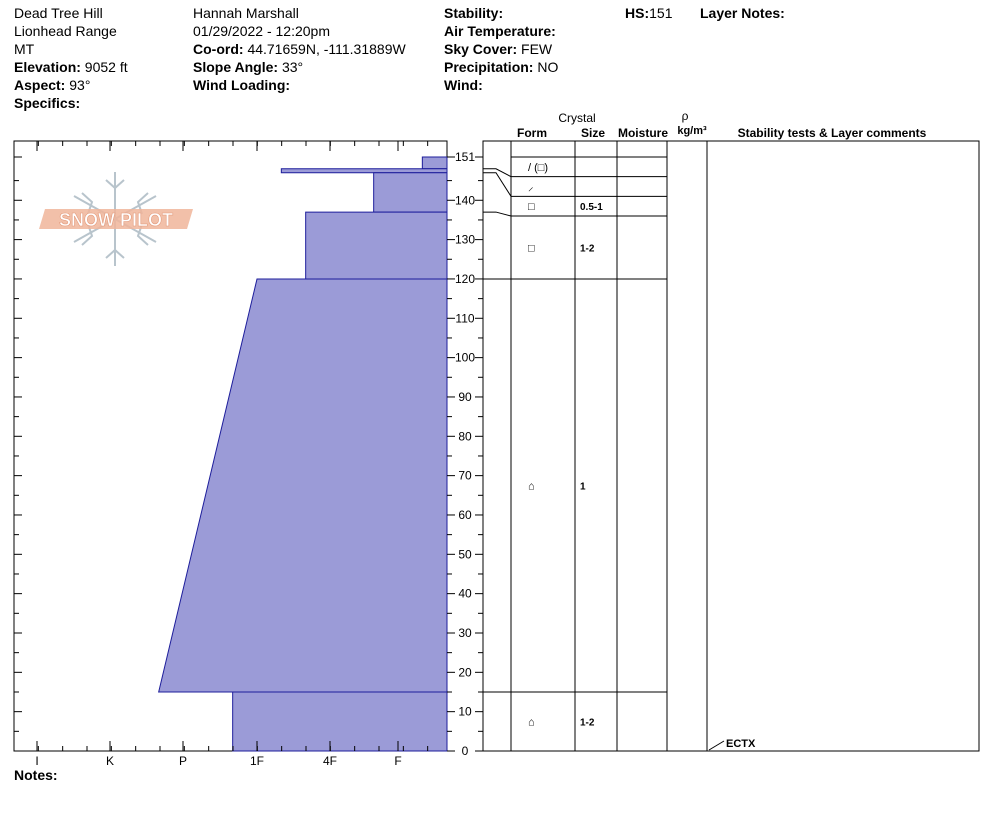  What do you see at coordinates (330, 761) in the screenshot?
I see `hardness-tick-label-4: 4F` at bounding box center [330, 761].